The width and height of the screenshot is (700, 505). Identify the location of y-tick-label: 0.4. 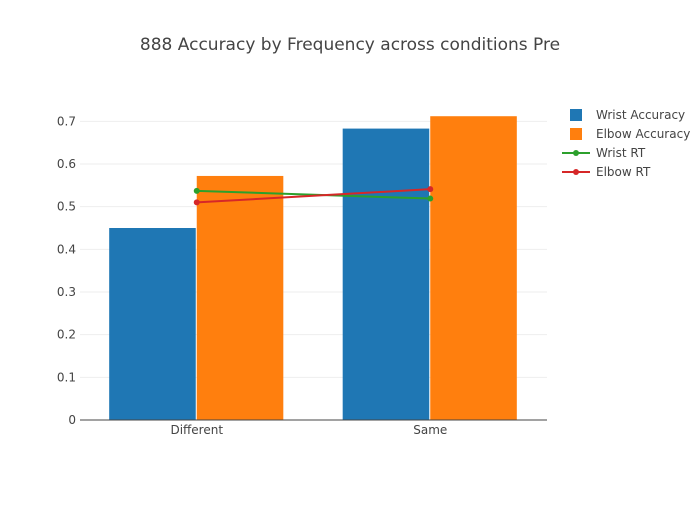
(66, 249).